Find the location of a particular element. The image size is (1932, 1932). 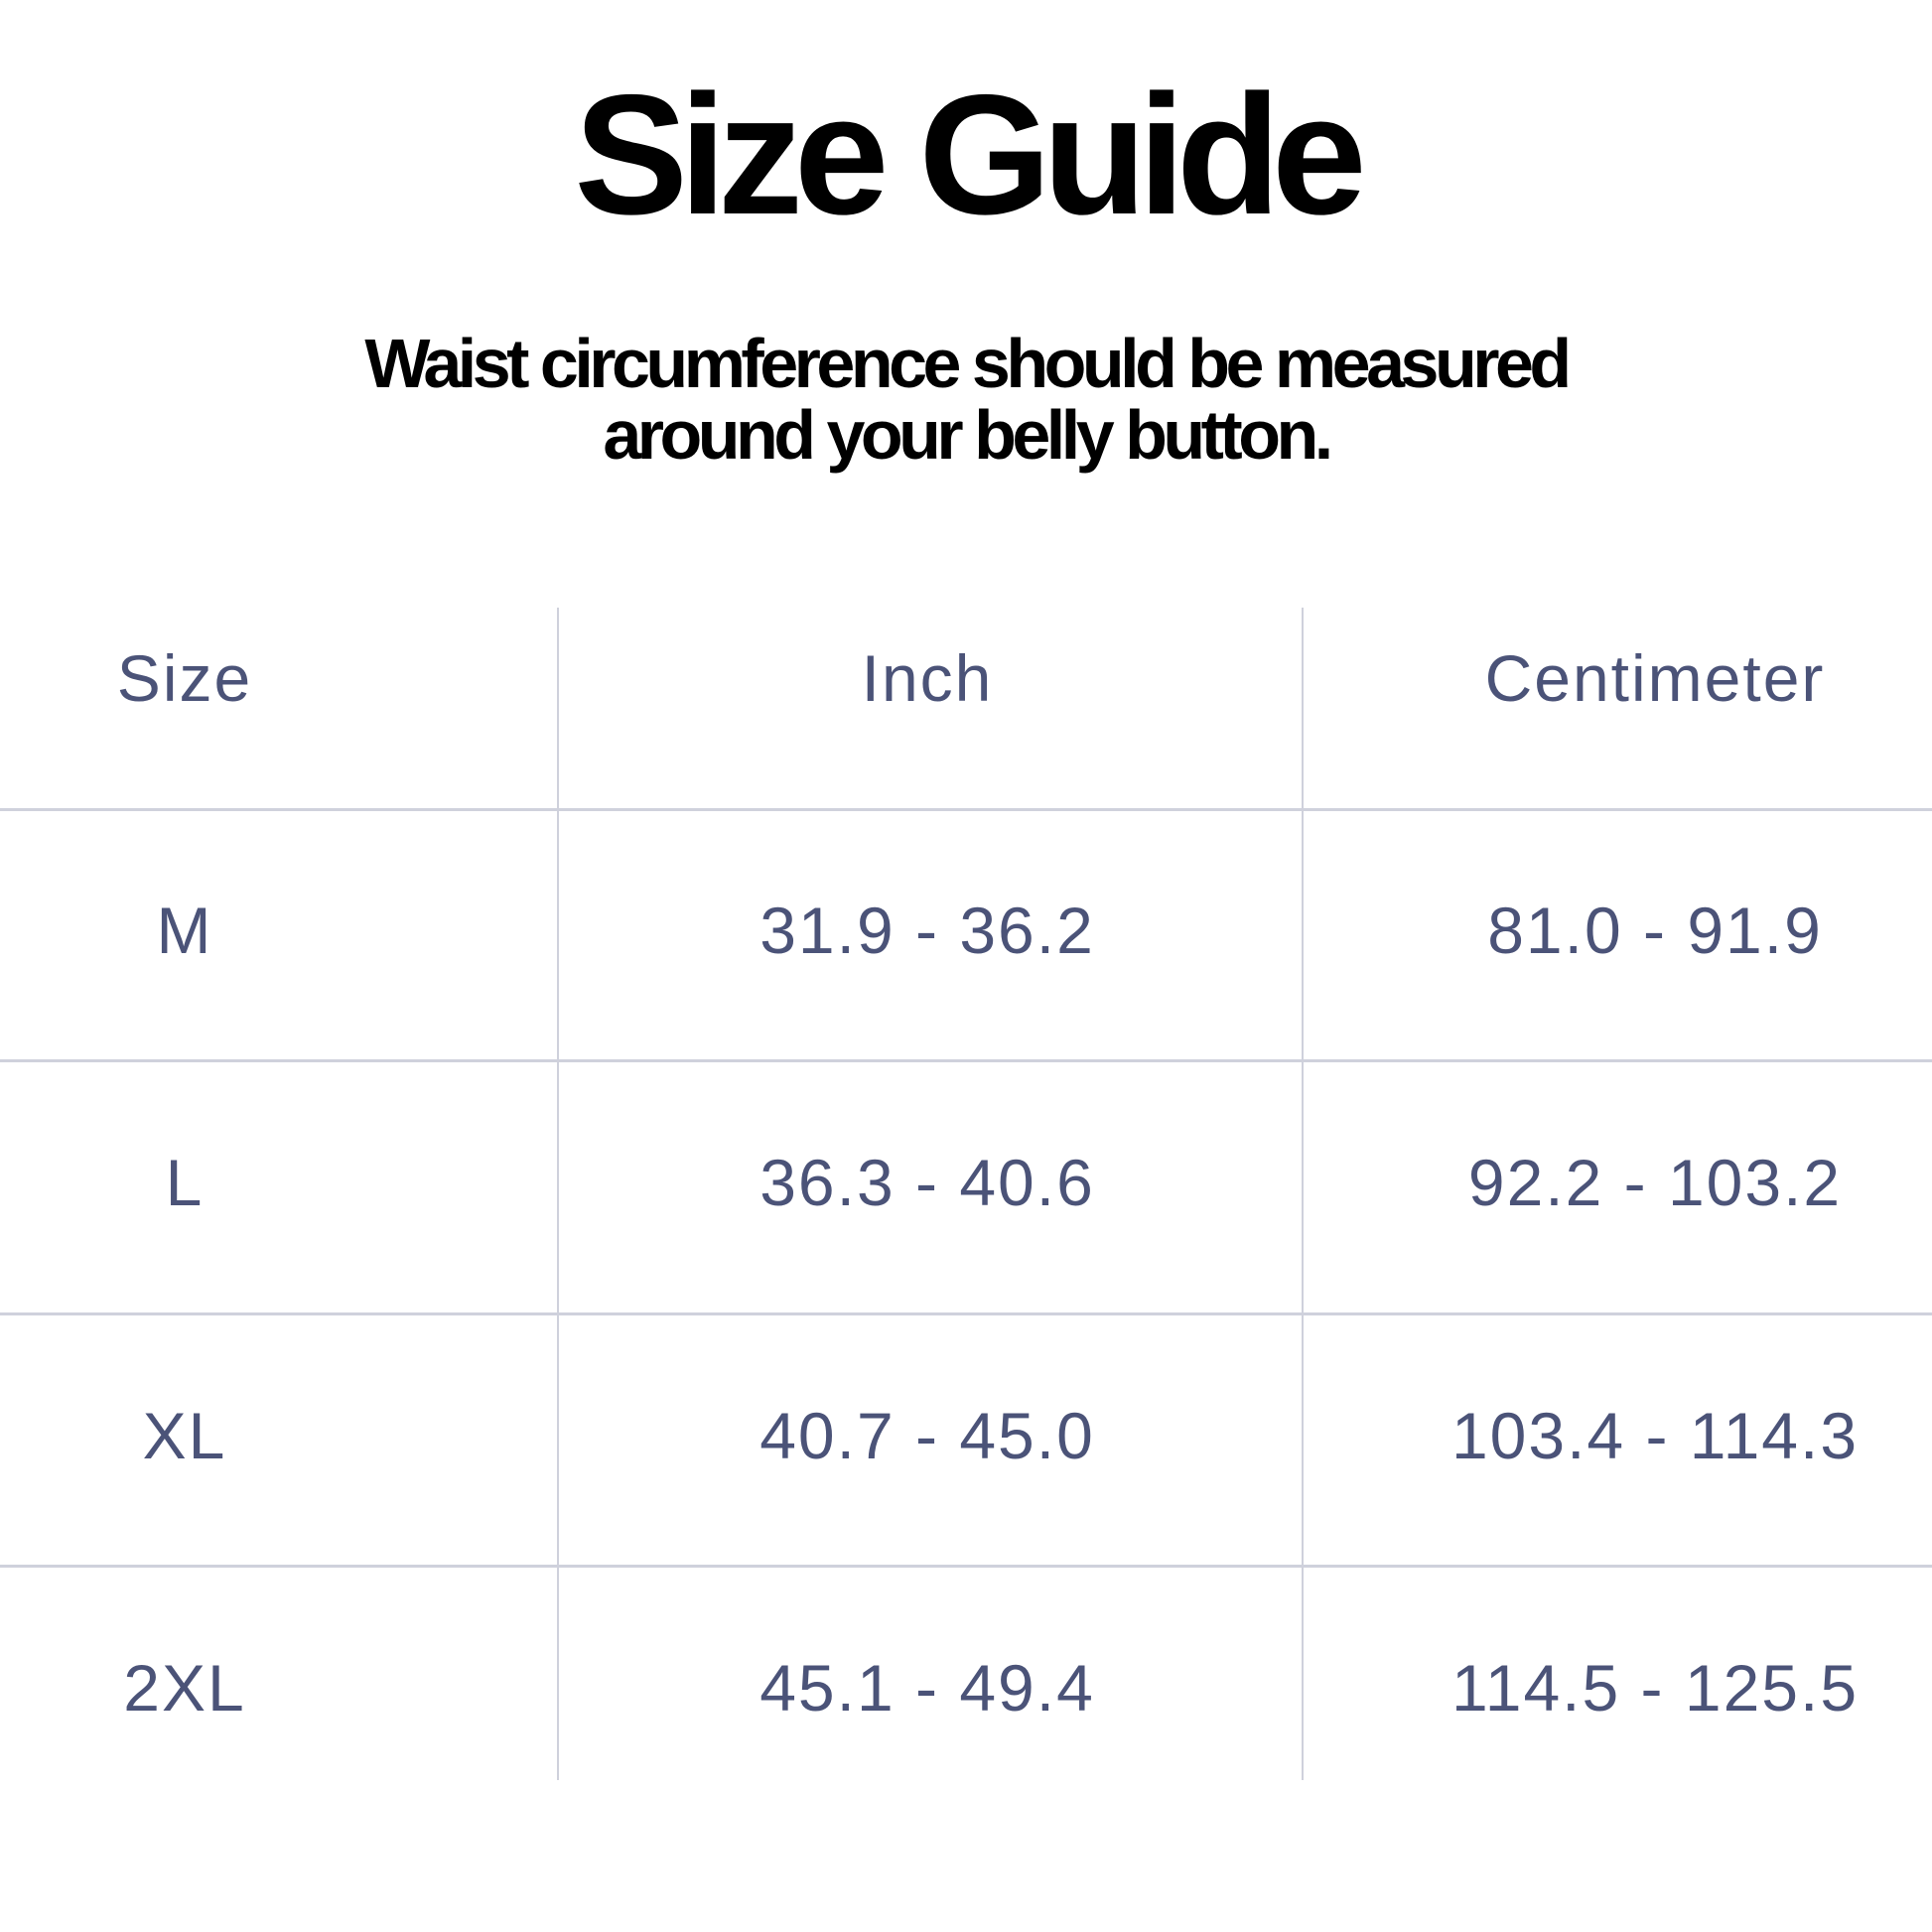

header-centimeter: Centimeter is located at coordinates (1655, 678).